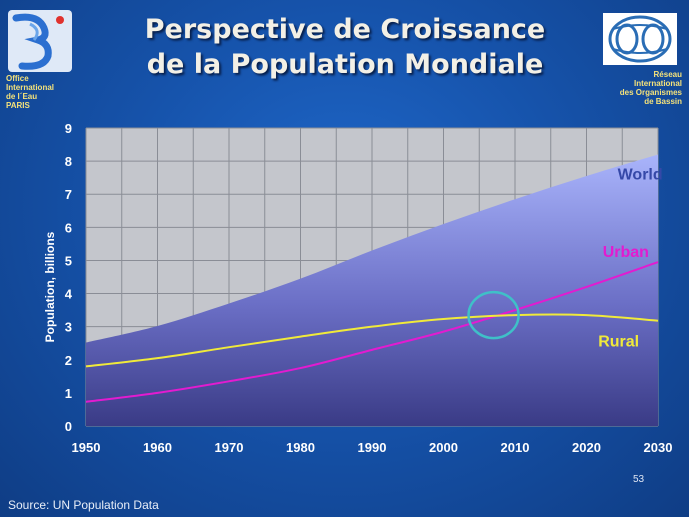 The height and width of the screenshot is (517, 689). What do you see at coordinates (68, 260) in the screenshot?
I see `y-tick-label: 5` at bounding box center [68, 260].